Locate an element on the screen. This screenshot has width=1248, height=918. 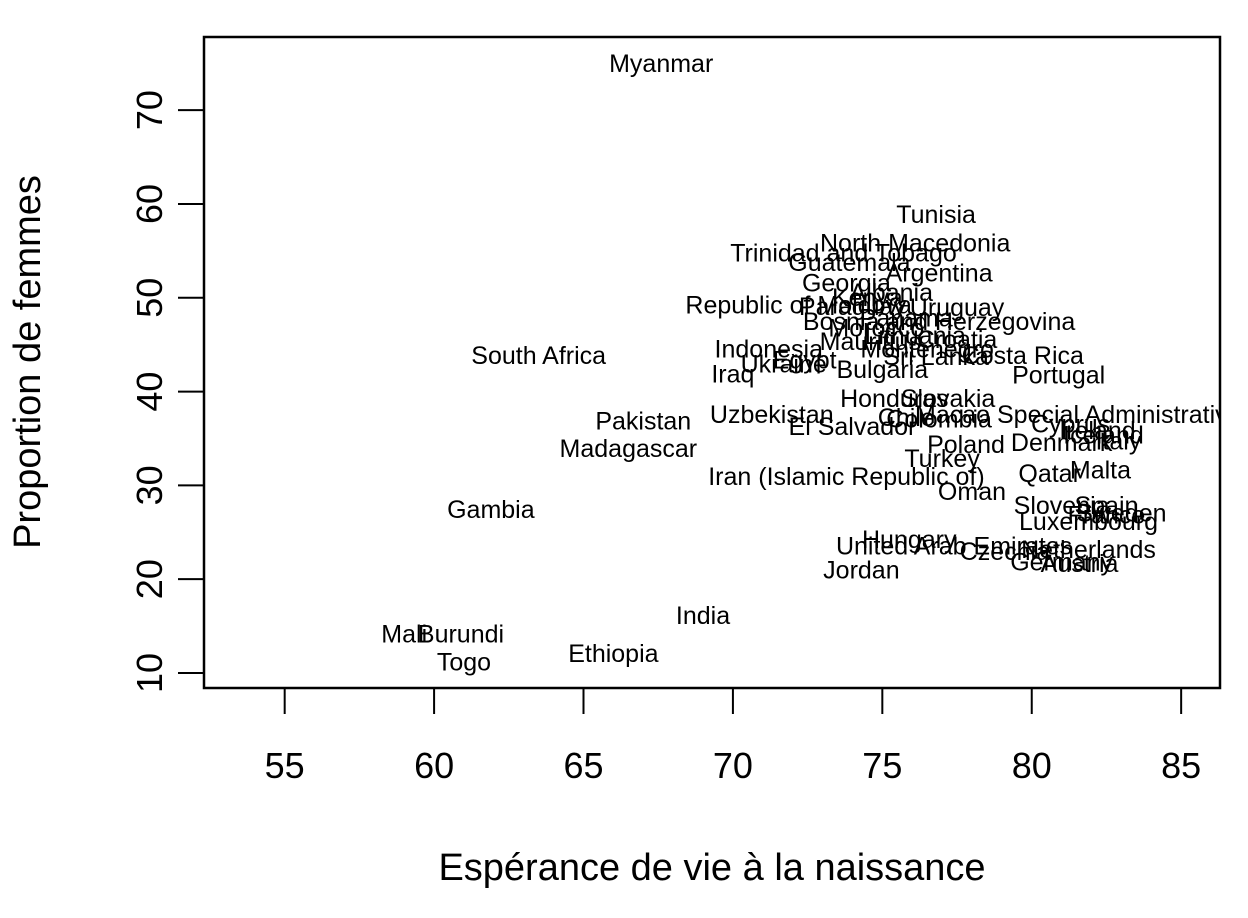
point-label: Cyprus is located at coordinates (1070, 424).